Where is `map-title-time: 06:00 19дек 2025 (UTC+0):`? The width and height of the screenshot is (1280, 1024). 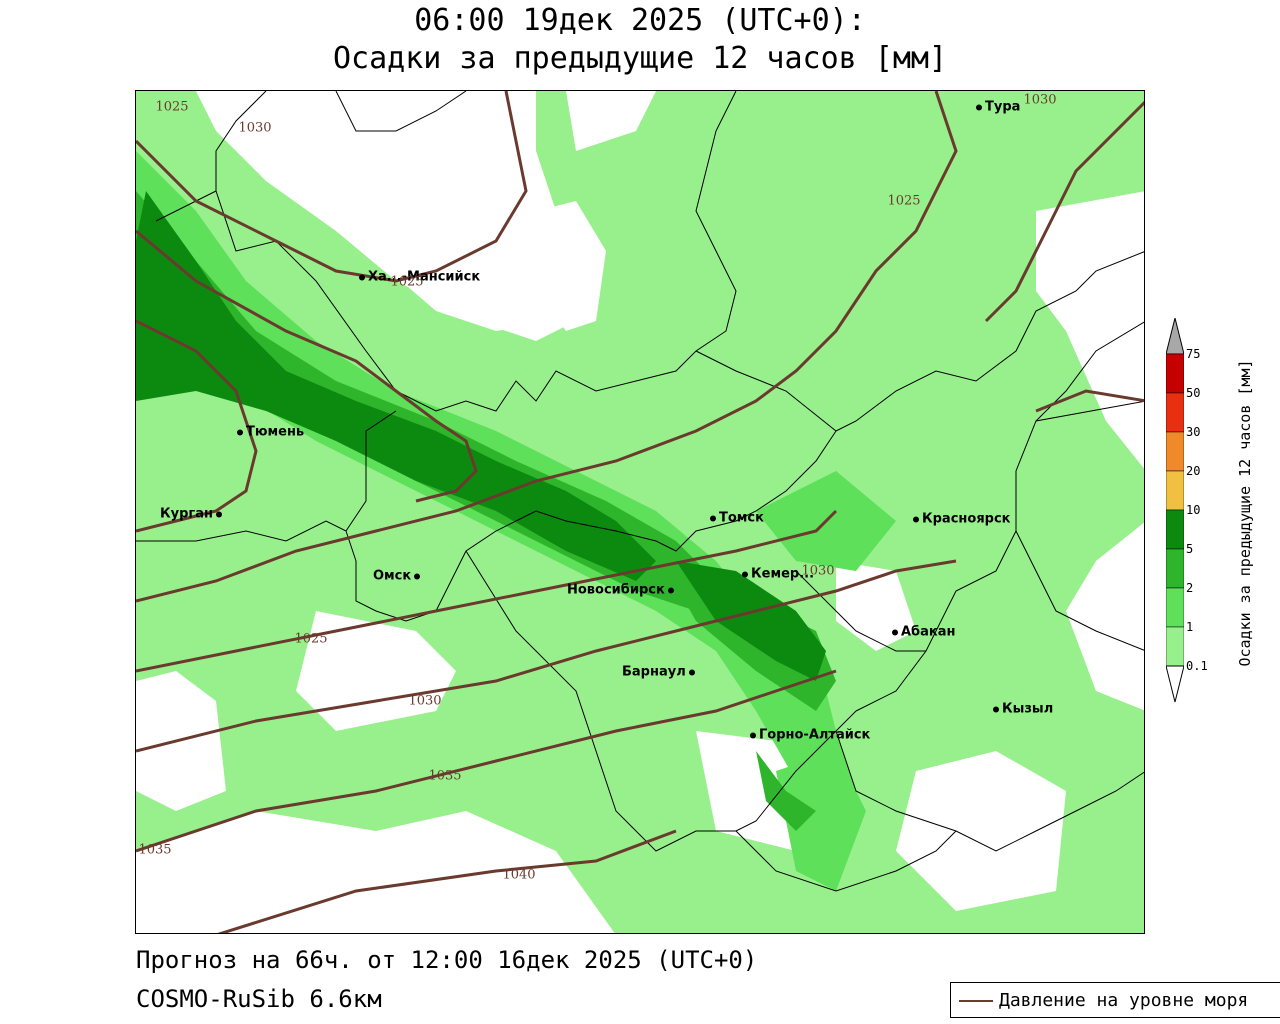 map-title-time: 06:00 19дек 2025 (UTC+0): is located at coordinates (640, 20).